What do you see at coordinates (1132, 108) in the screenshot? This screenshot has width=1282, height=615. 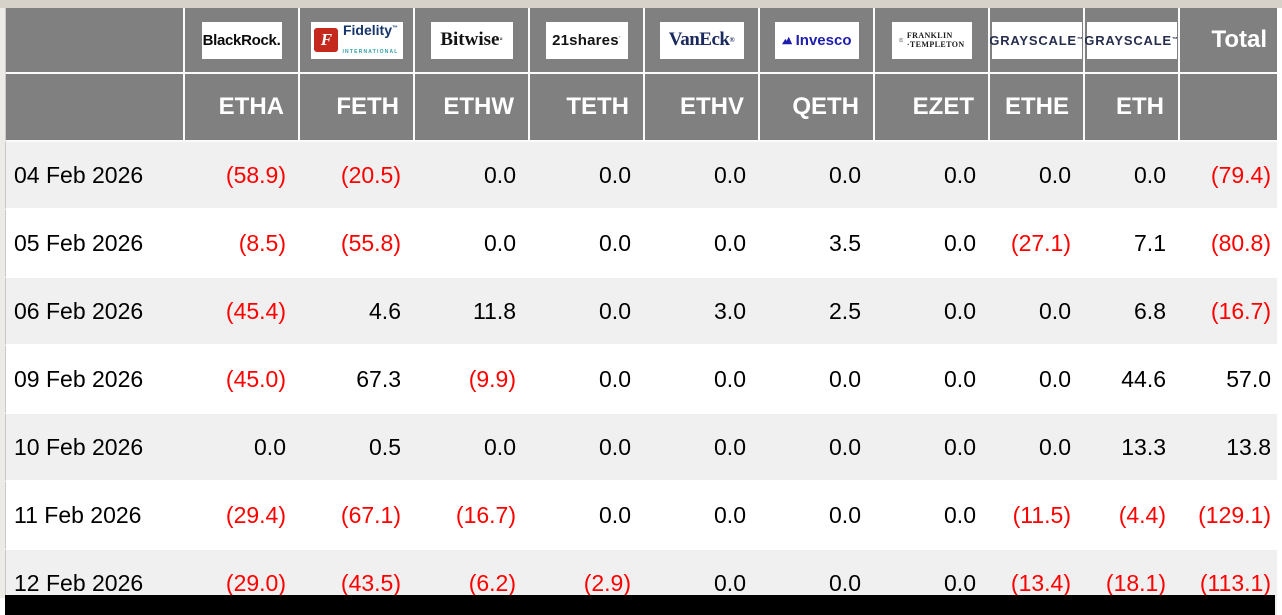 I see `ticker-header-eth: ETH` at bounding box center [1132, 108].